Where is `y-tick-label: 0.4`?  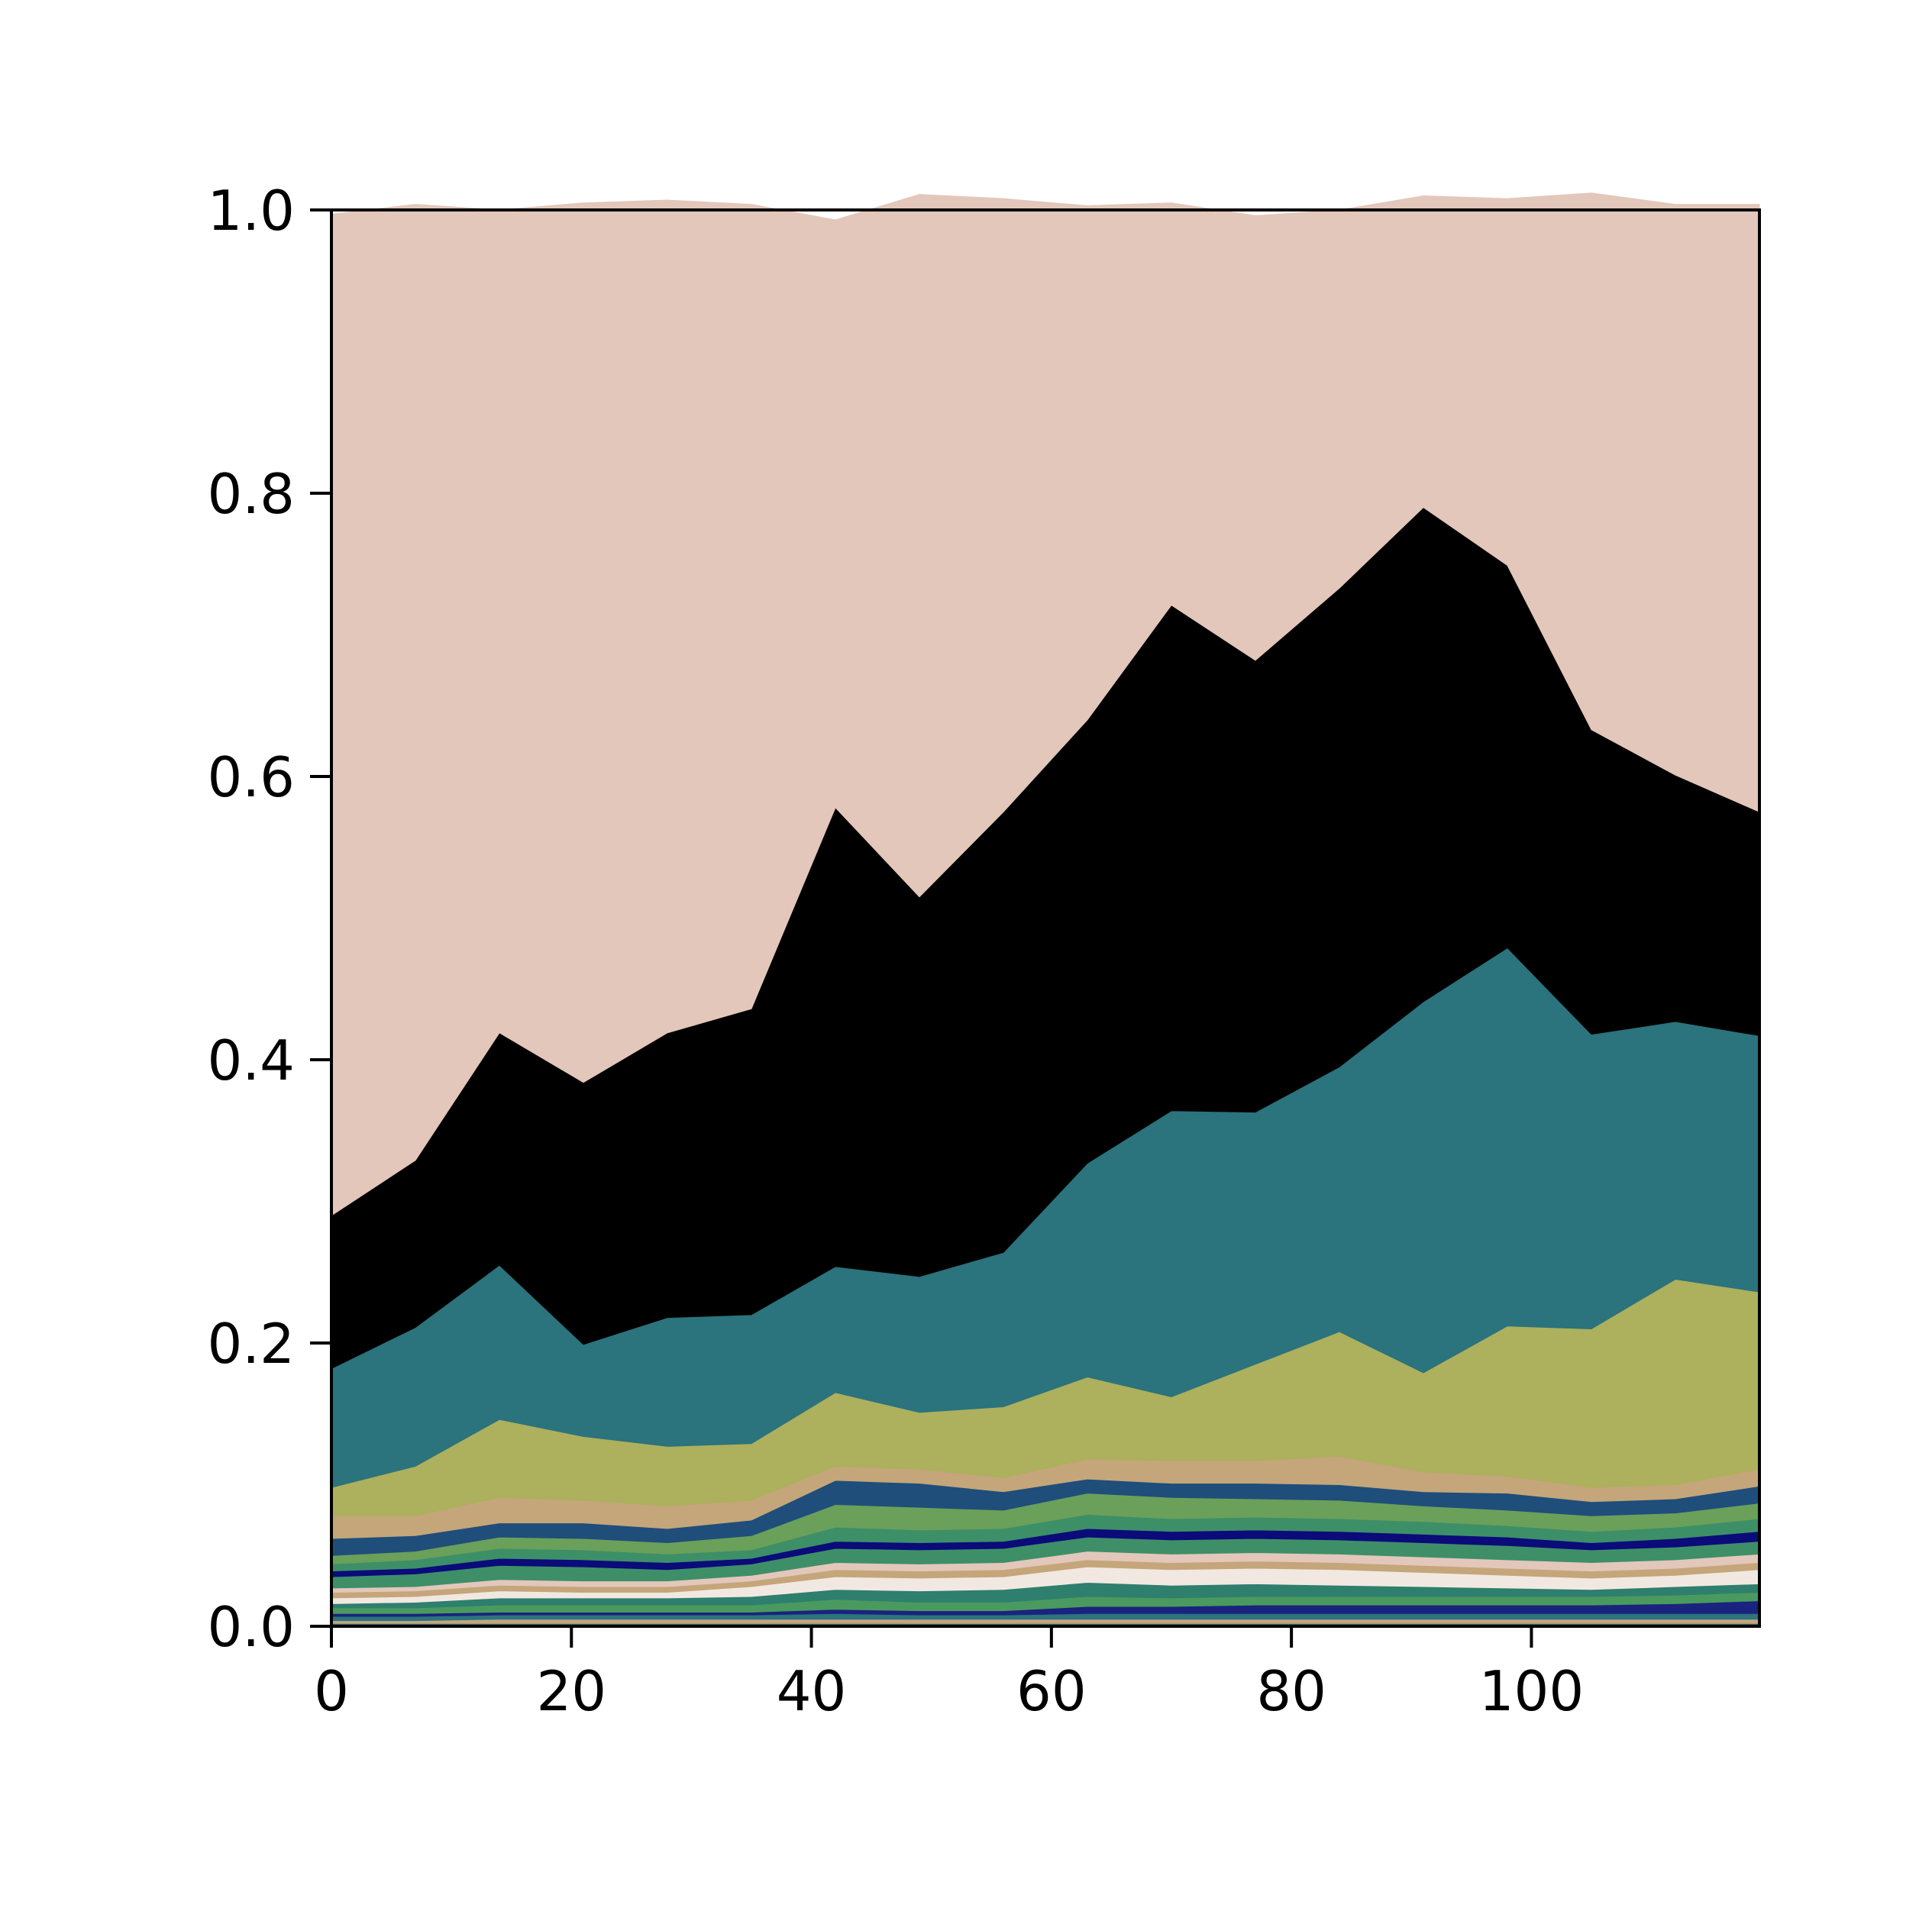
y-tick-label: 0.4 is located at coordinates (251, 1060).